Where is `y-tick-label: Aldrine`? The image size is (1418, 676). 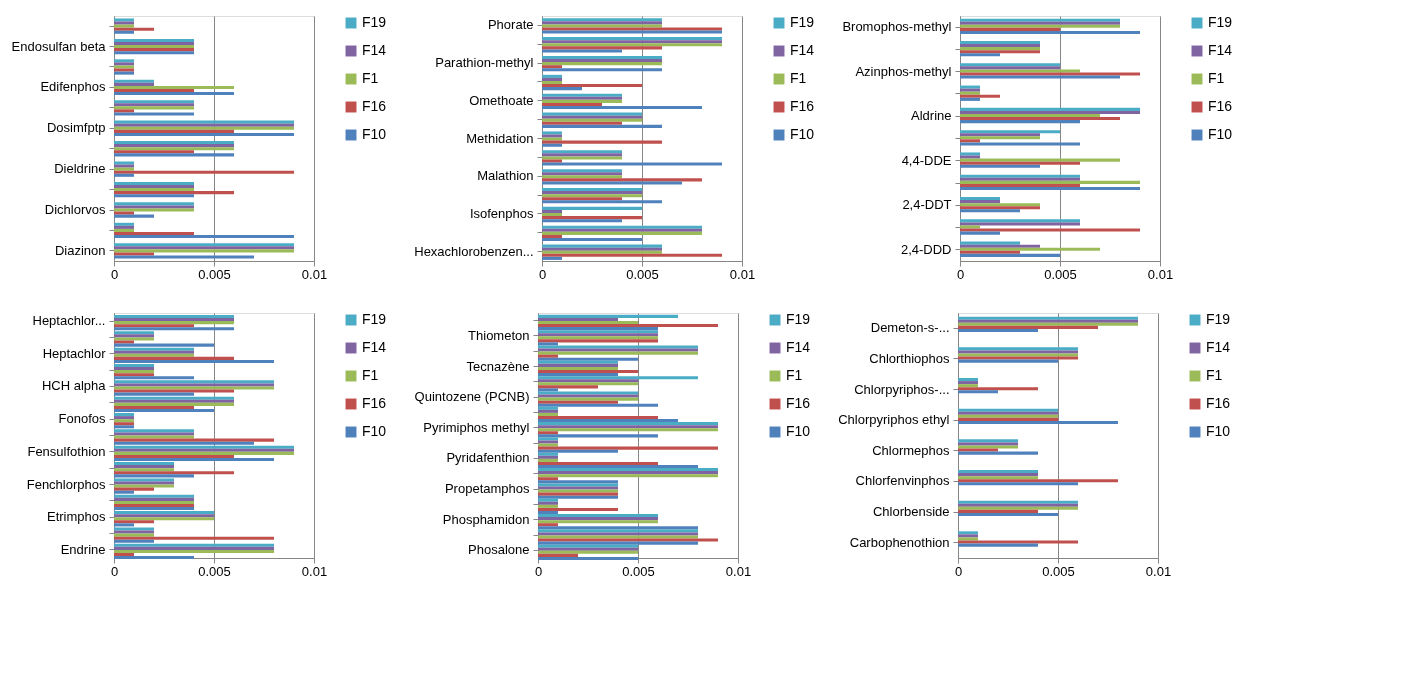 y-tick-label: Aldrine is located at coordinates (931, 116).